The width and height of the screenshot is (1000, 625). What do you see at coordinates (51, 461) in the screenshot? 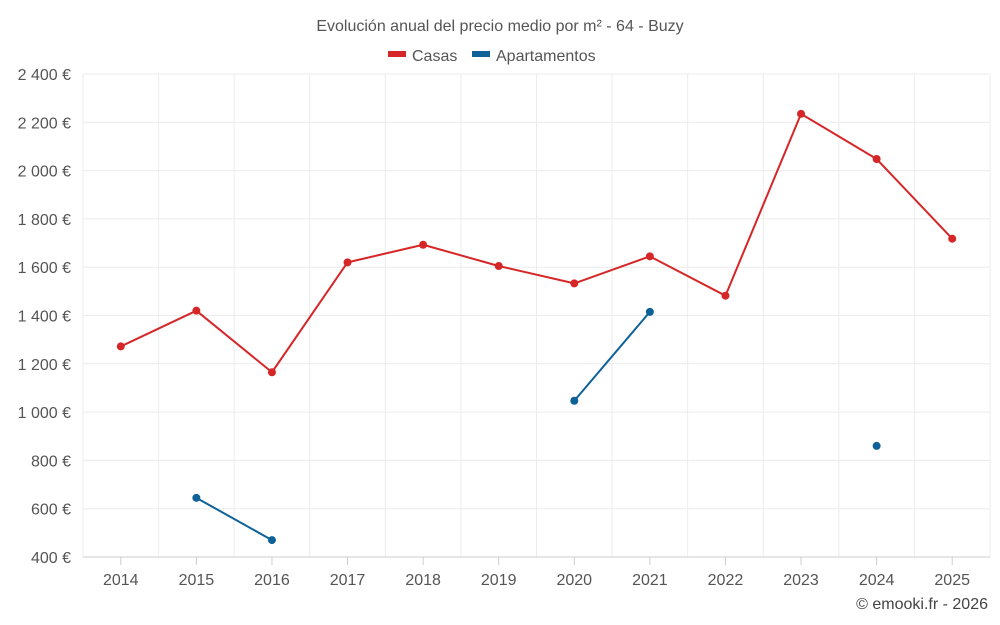
I see `y-tick-label-800: 800 €` at bounding box center [51, 461].